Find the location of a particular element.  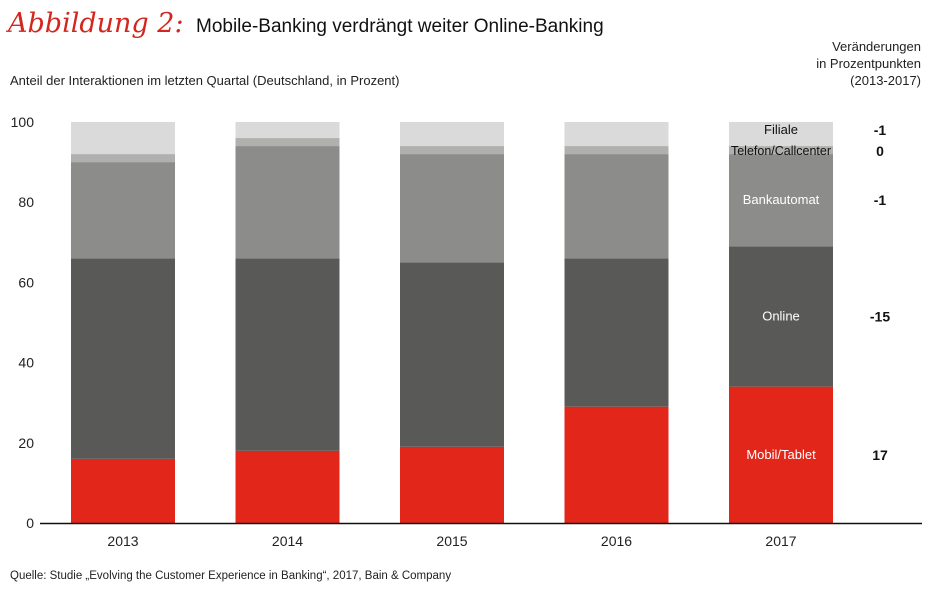

bar-2016-telefon-callcenter is located at coordinates (616, 150).